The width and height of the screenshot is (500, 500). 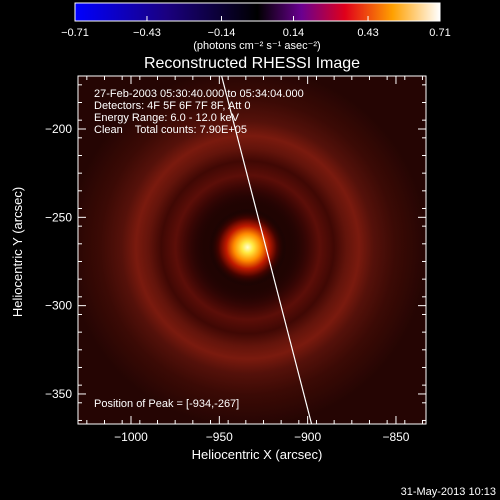 What do you see at coordinates (75, 33) in the screenshot?
I see `colorbar-tick-label: −0.71` at bounding box center [75, 33].